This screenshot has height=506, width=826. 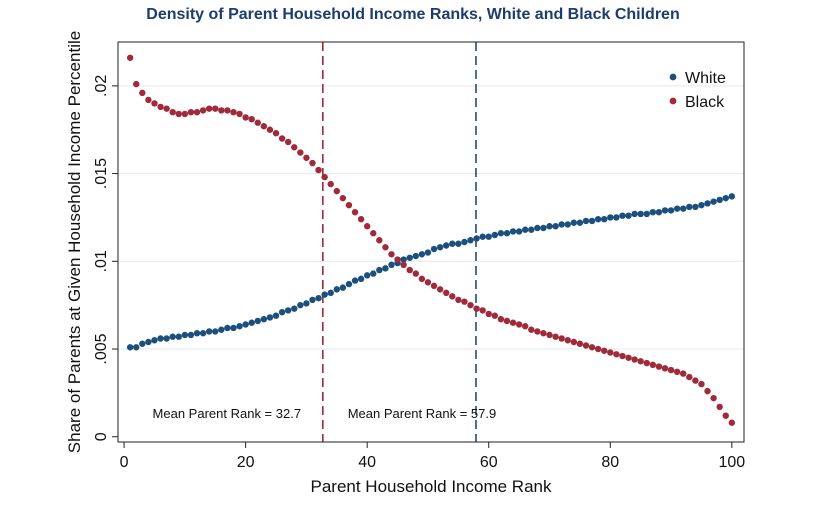 What do you see at coordinates (489, 462) in the screenshot?
I see `x-tick-label: 60` at bounding box center [489, 462].